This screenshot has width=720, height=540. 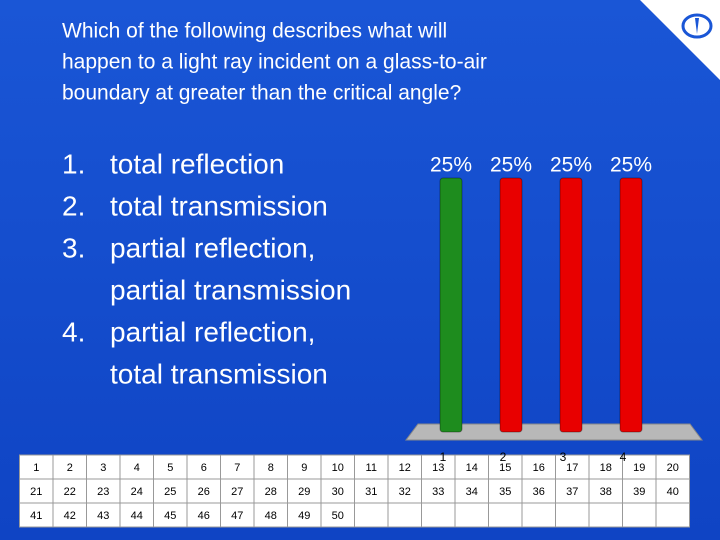 What do you see at coordinates (539, 468) in the screenshot?
I see `grid-number: 16` at bounding box center [539, 468].